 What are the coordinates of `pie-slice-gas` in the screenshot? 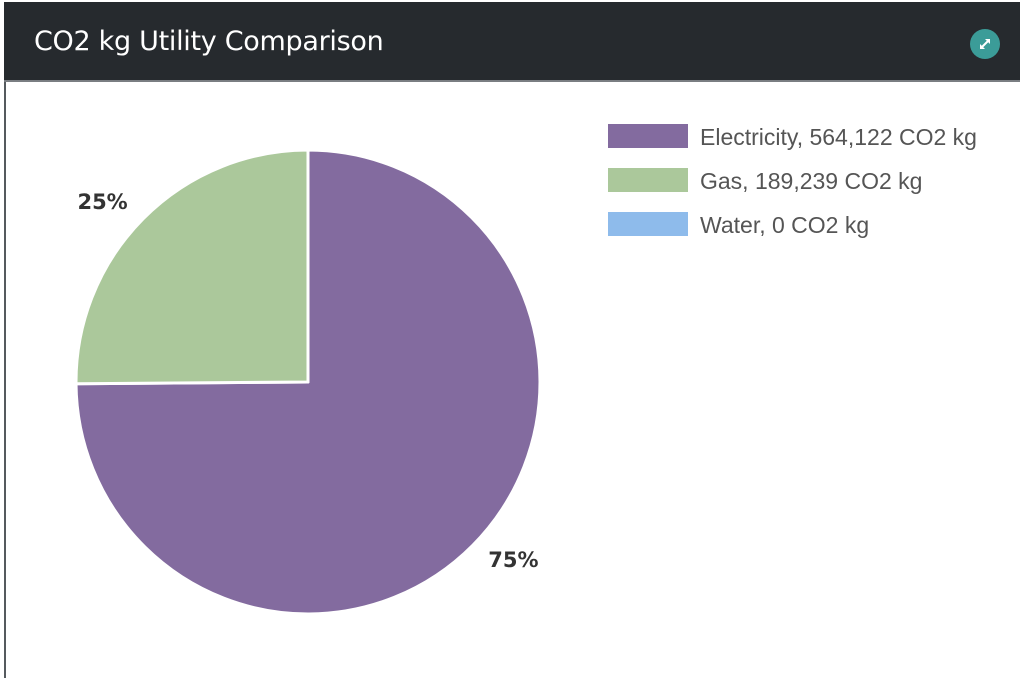 It's located at (192, 267).